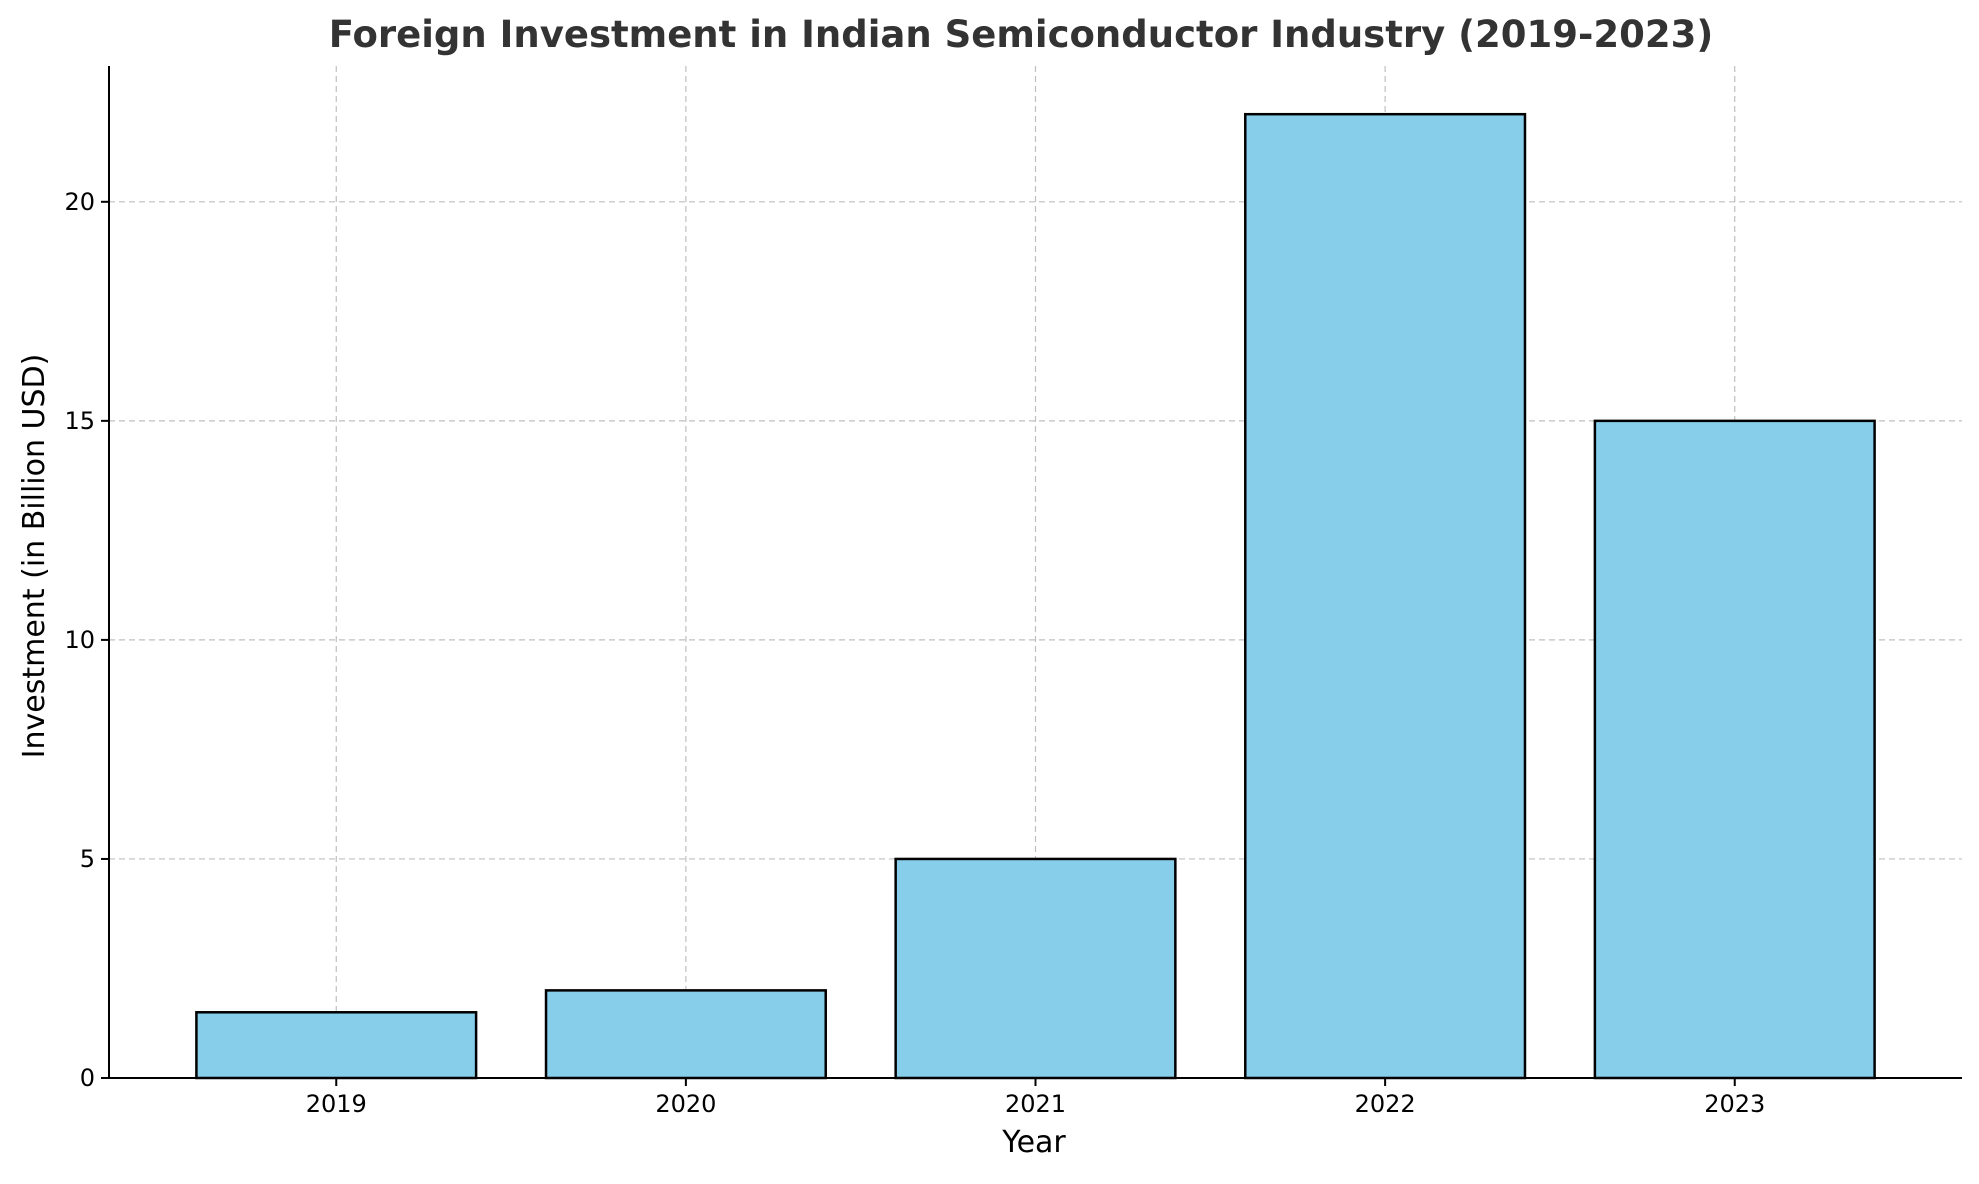 This screenshot has height=1184, width=1979. What do you see at coordinates (336, 1104) in the screenshot?
I see `x-tick-label: 2019` at bounding box center [336, 1104].